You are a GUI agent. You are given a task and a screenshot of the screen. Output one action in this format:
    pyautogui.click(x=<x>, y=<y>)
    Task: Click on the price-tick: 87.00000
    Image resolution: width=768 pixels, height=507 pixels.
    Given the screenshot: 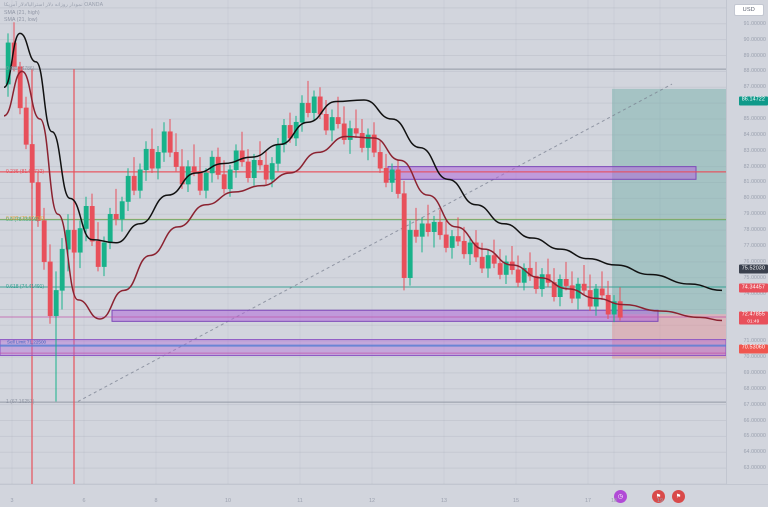 What is the action you would take?
    pyautogui.click(x=754, y=87)
    